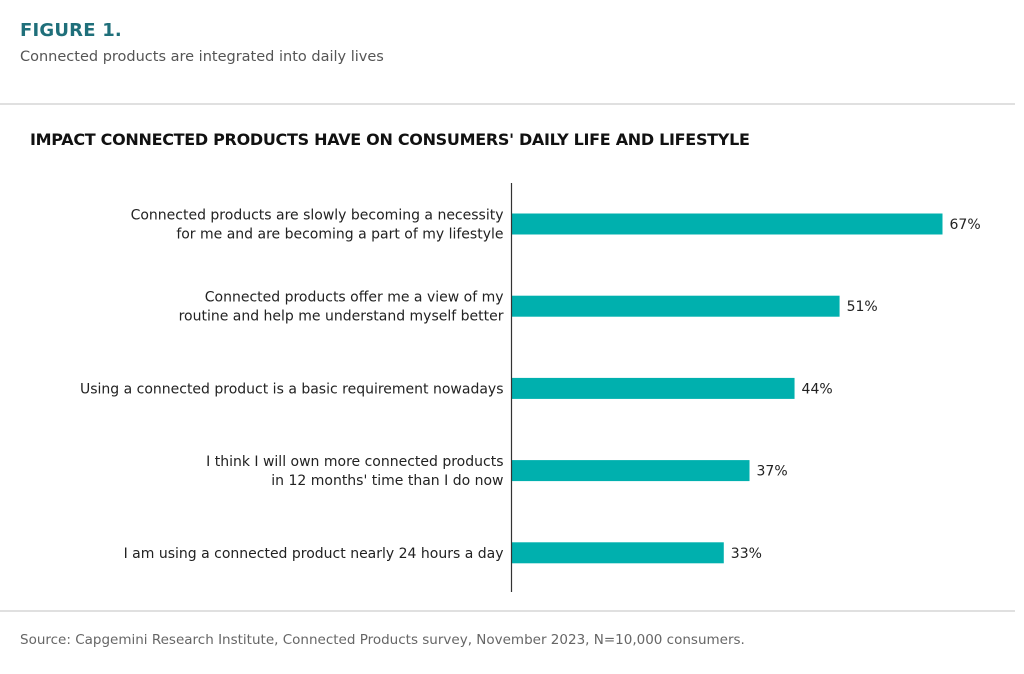 The image size is (1024, 674). I want to click on data-label-3: 44%, so click(817, 389).